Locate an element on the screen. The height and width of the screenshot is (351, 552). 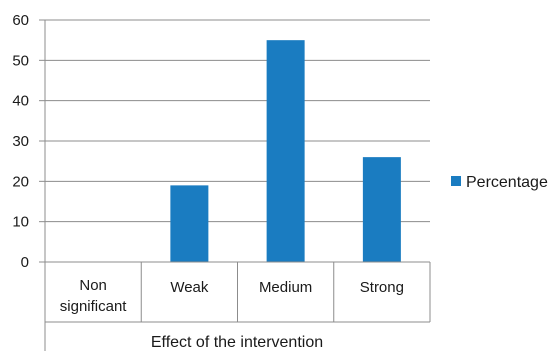
y-tick-label: 20 is located at coordinates (20, 181).